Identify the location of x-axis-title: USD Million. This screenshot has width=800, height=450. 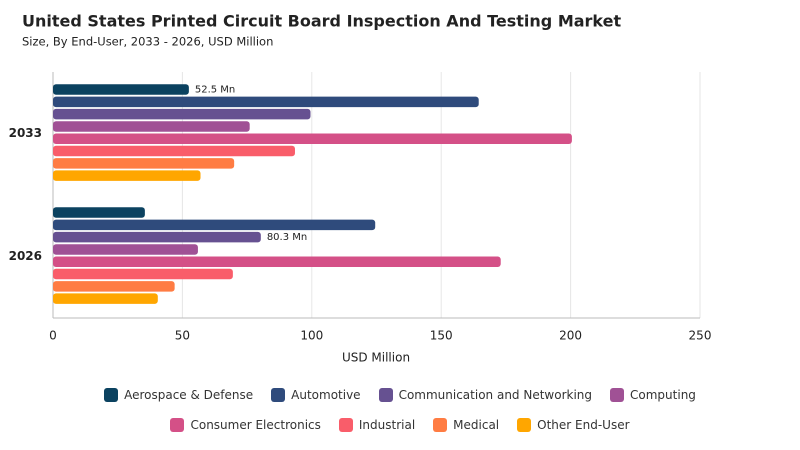
(376, 358).